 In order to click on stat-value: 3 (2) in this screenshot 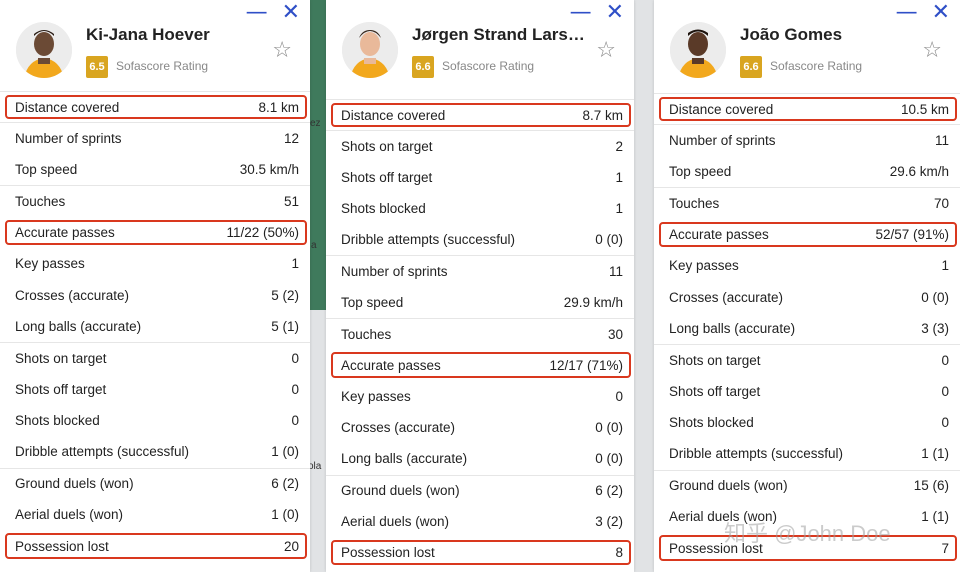, I will do `click(609, 521)`.